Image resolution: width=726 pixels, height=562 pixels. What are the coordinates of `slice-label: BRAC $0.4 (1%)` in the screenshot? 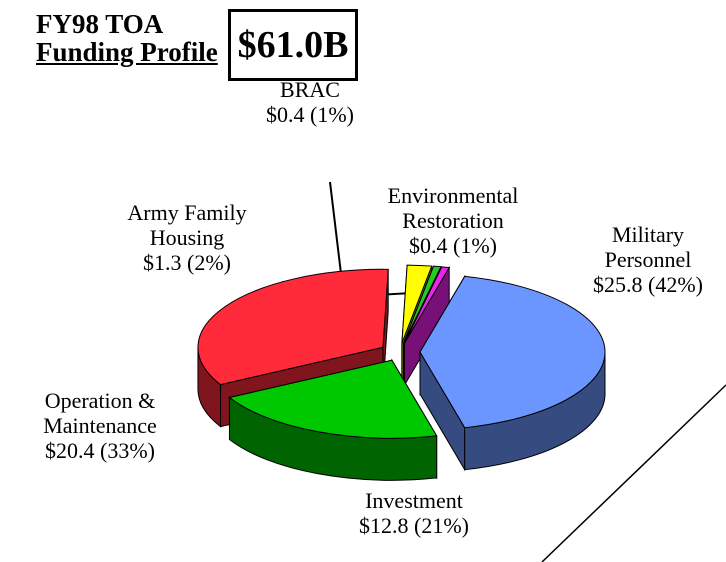 It's located at (310, 102).